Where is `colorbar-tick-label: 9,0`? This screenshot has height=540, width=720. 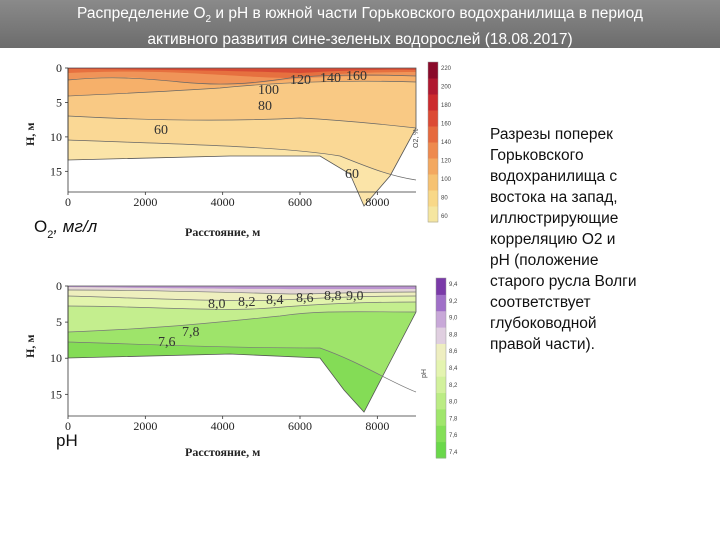
colorbar-tick-label: 9,0 is located at coordinates (453, 319).